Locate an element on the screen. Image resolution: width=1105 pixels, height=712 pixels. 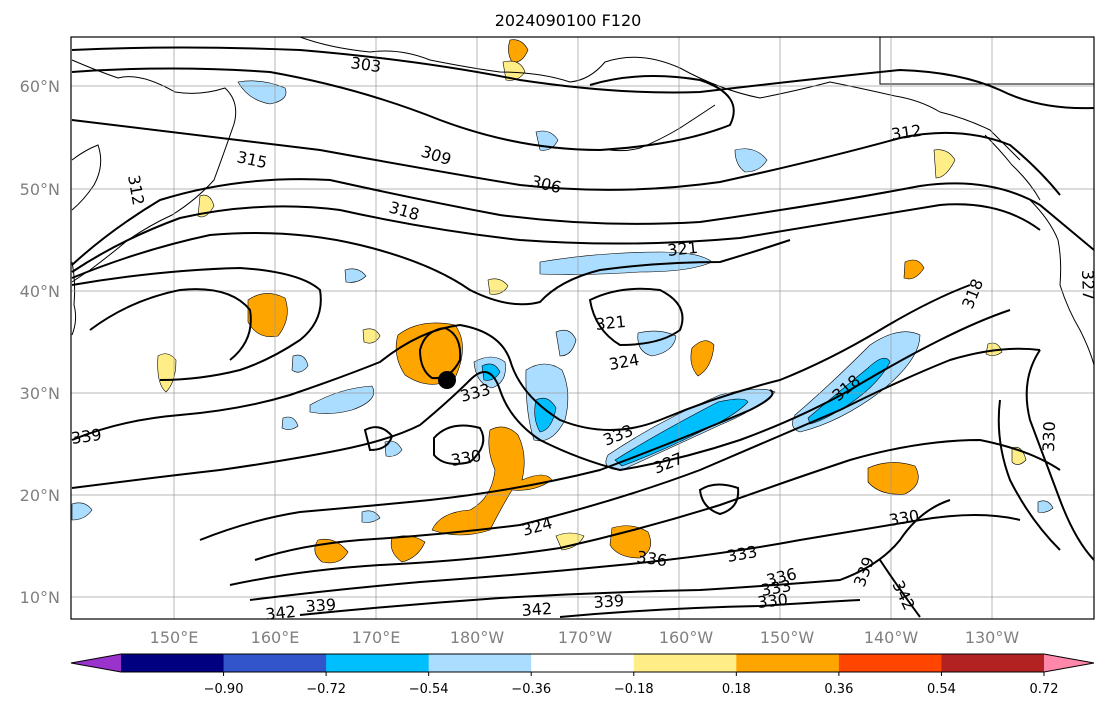
lon-label: 170°W is located at coordinates (585, 637).